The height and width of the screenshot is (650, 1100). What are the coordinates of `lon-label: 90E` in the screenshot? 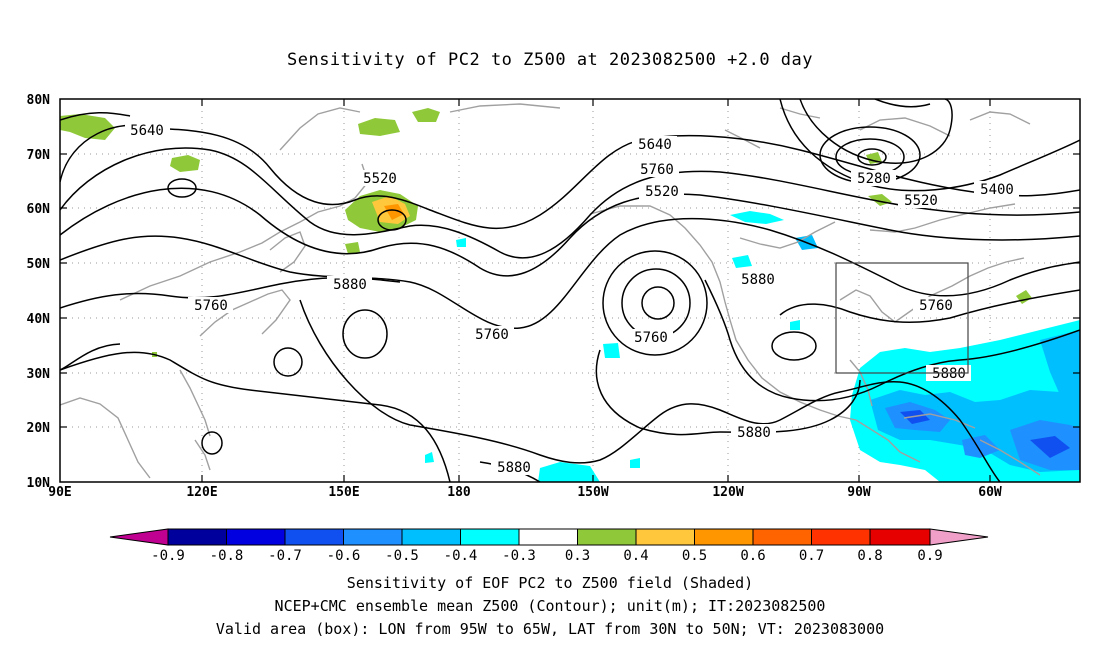 It's located at (59, 492).